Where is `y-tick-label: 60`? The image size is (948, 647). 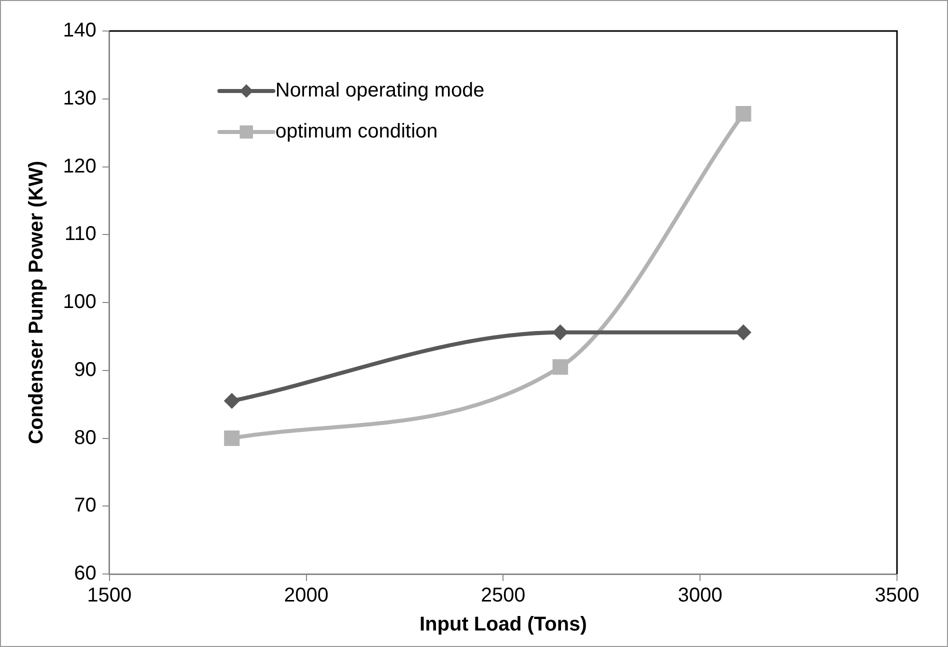
y-tick-label: 60 is located at coordinates (85, 573).